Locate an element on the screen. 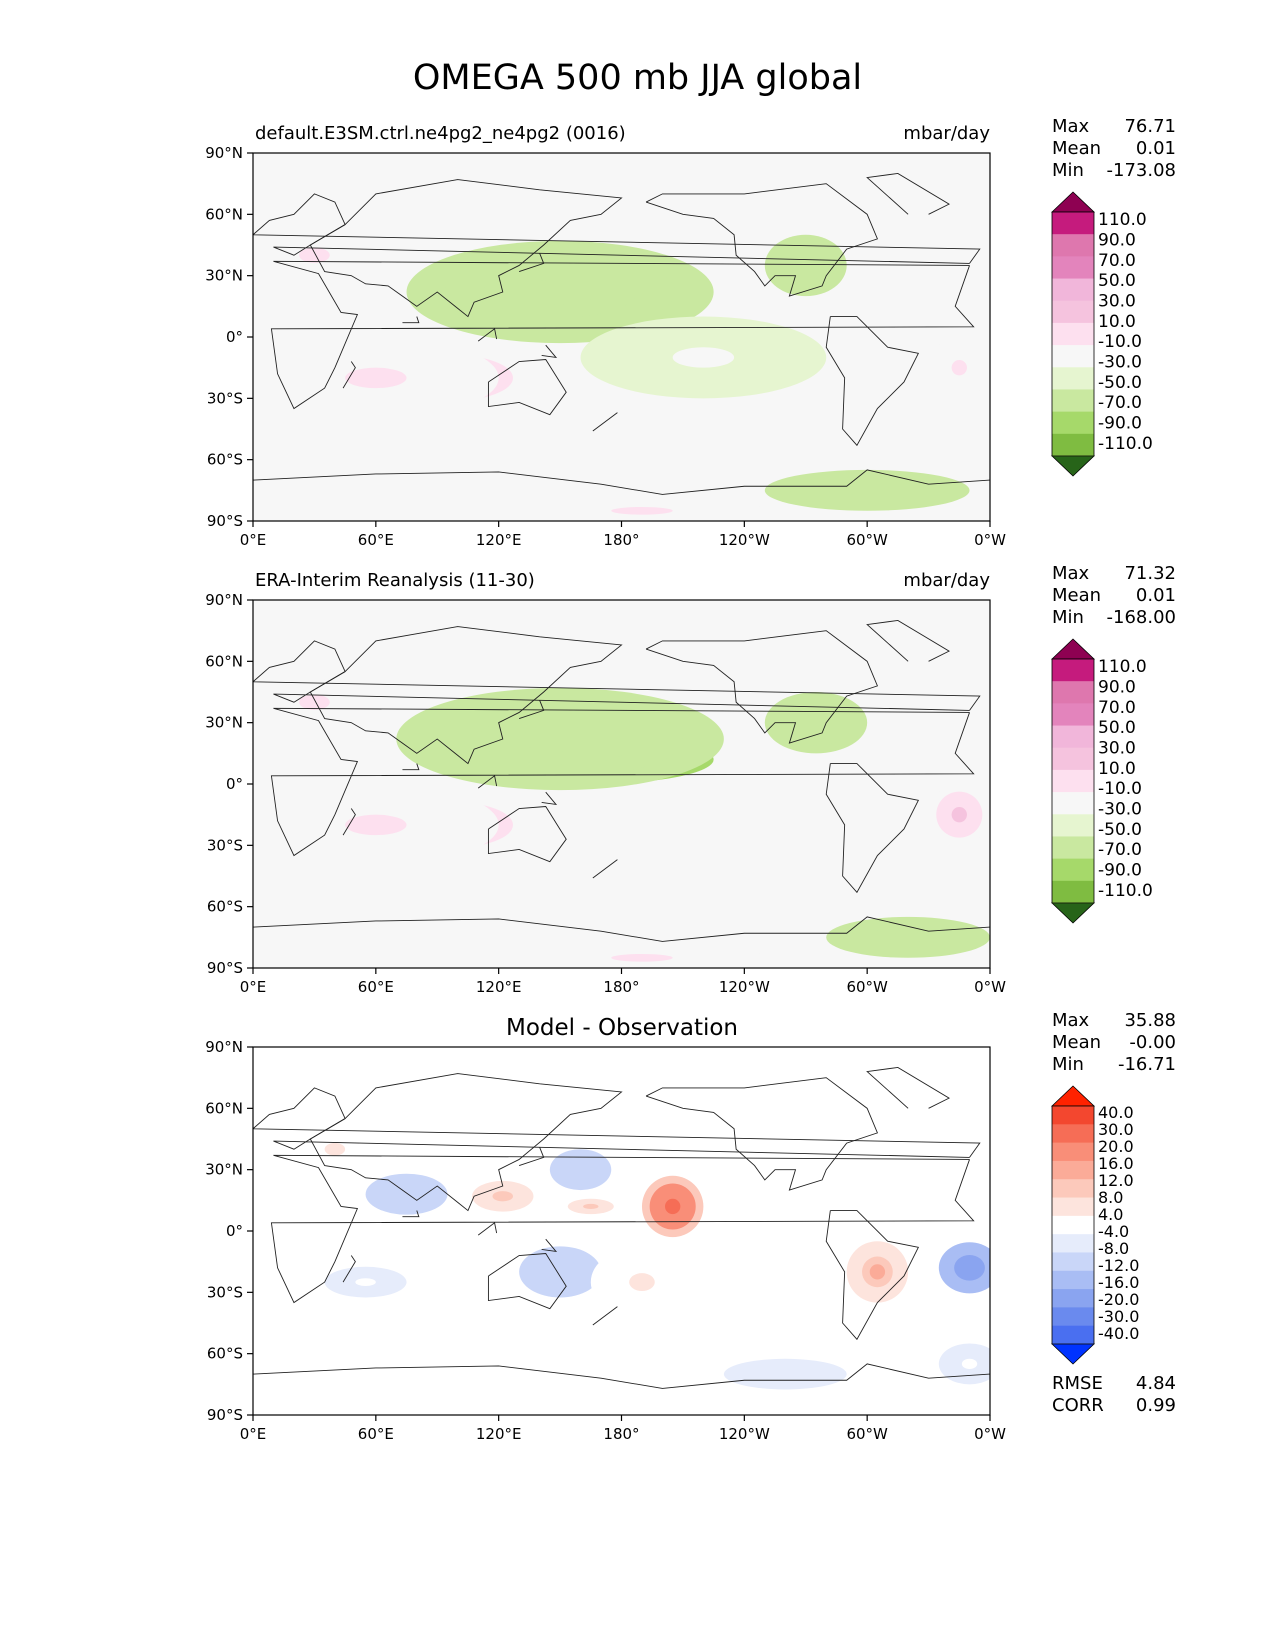 Image resolution: width=1275 pixels, height=1650 pixels. colorbar-tick-label: -40.0 is located at coordinates (1118, 1333).